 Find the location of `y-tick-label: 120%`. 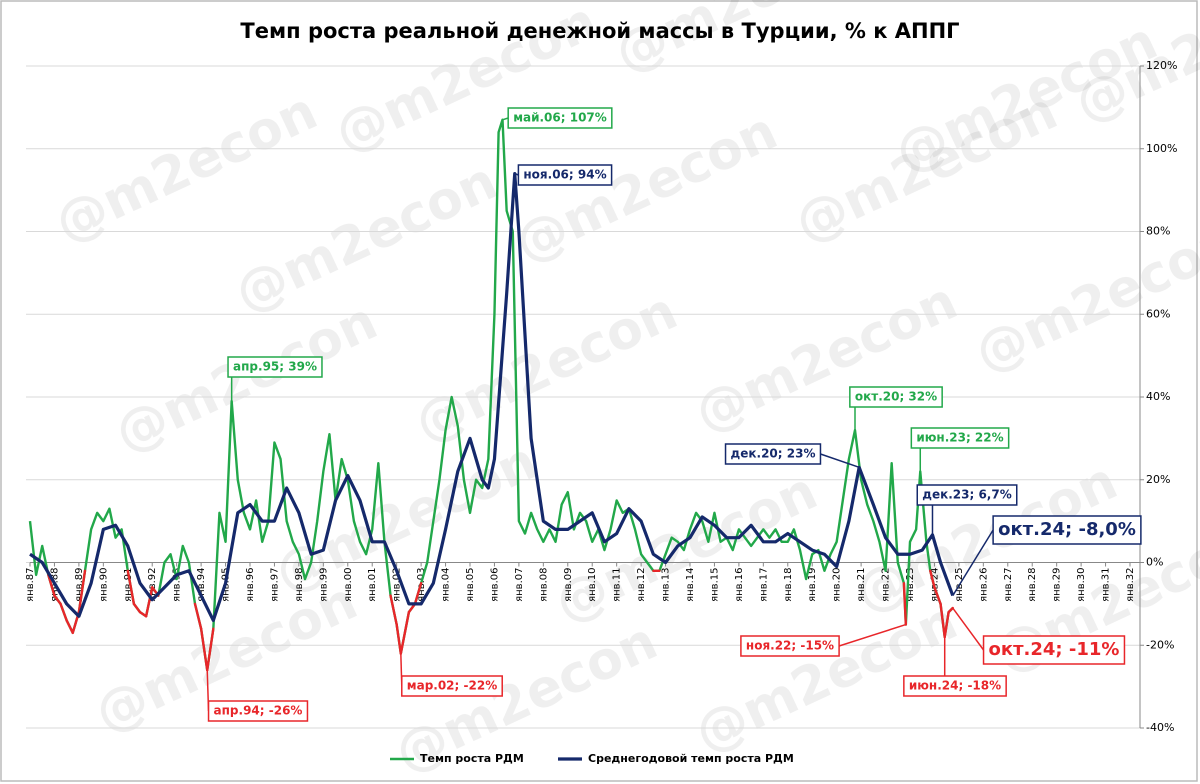

y-tick-label: 120% is located at coordinates (1161, 65).